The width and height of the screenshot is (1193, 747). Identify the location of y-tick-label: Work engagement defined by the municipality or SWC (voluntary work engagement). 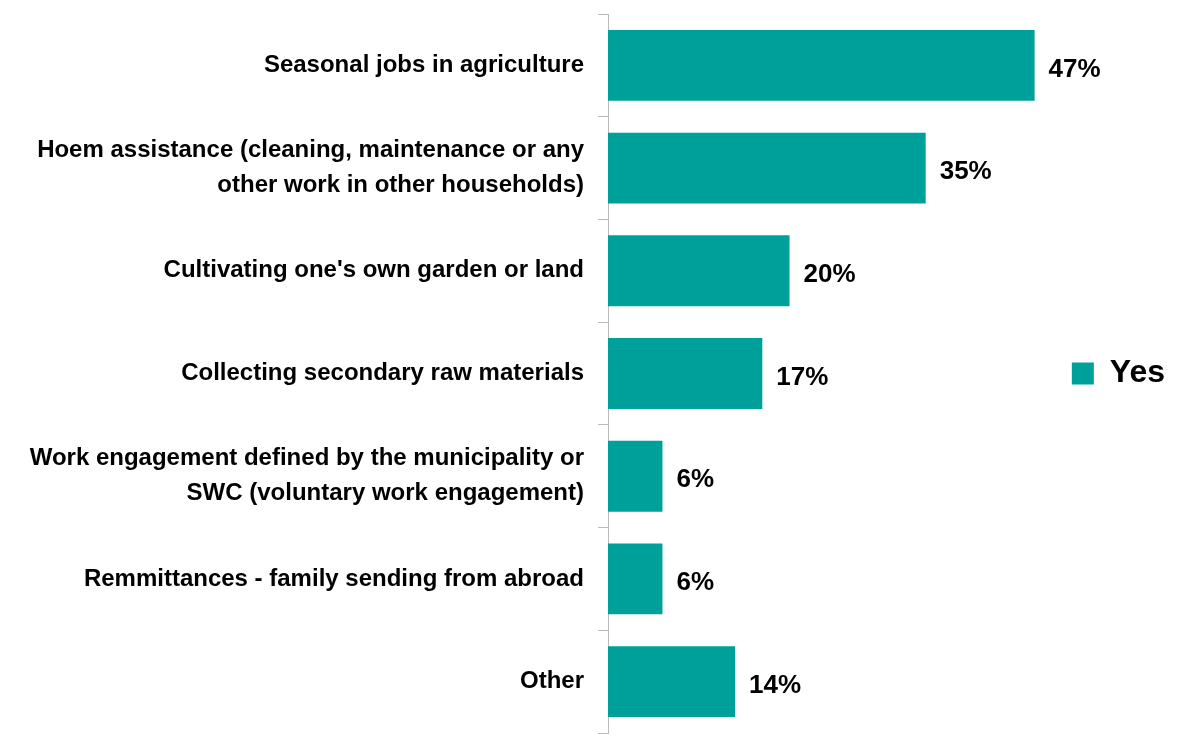
(306, 474).